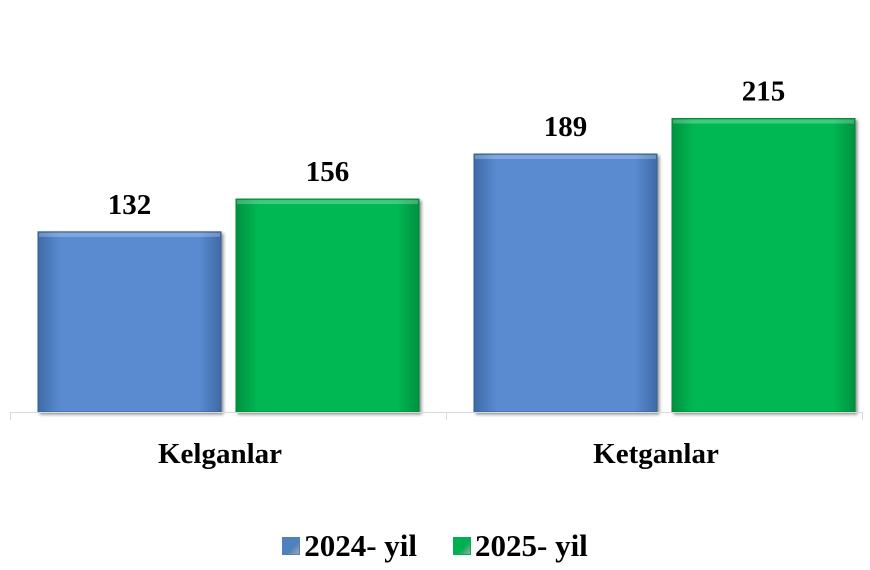 This screenshot has width=870, height=570. What do you see at coordinates (220, 454) in the screenshot?
I see `category-label-kelganlar: Kelganlar` at bounding box center [220, 454].